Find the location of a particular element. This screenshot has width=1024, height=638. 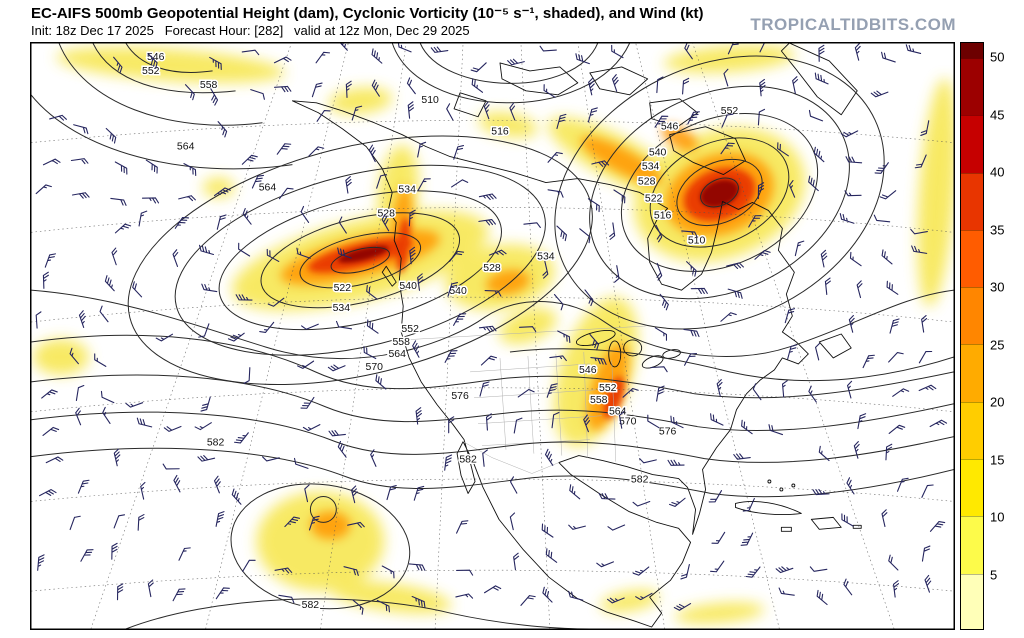

colorbar-tick-label: 40 is located at coordinates (997, 172).